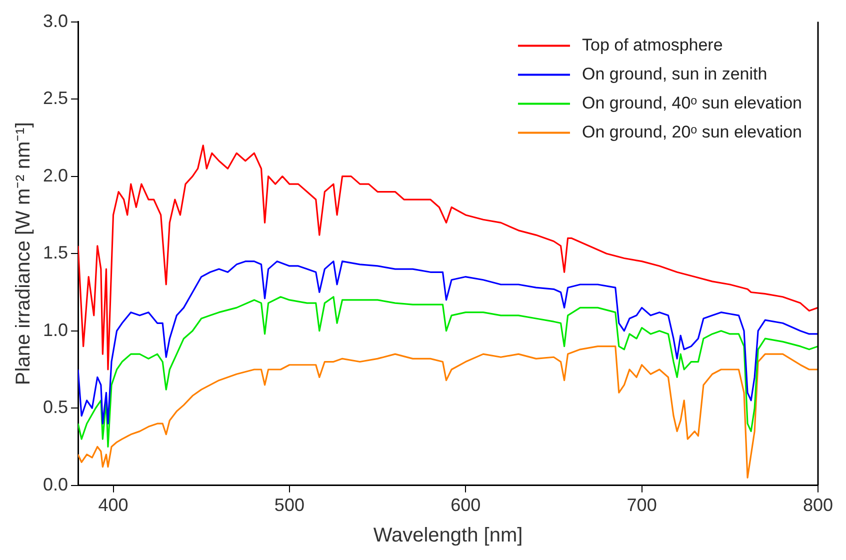 The width and height of the screenshot is (846, 560). Describe the element at coordinates (818, 505) in the screenshot. I see `x-tick-label: 800` at that location.